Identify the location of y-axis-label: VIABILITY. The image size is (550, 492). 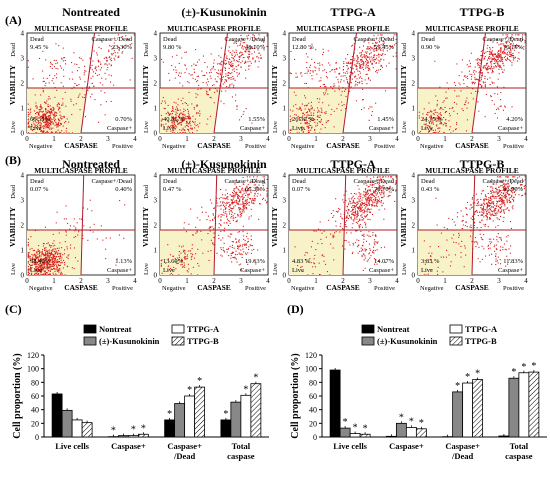
(403, 226).